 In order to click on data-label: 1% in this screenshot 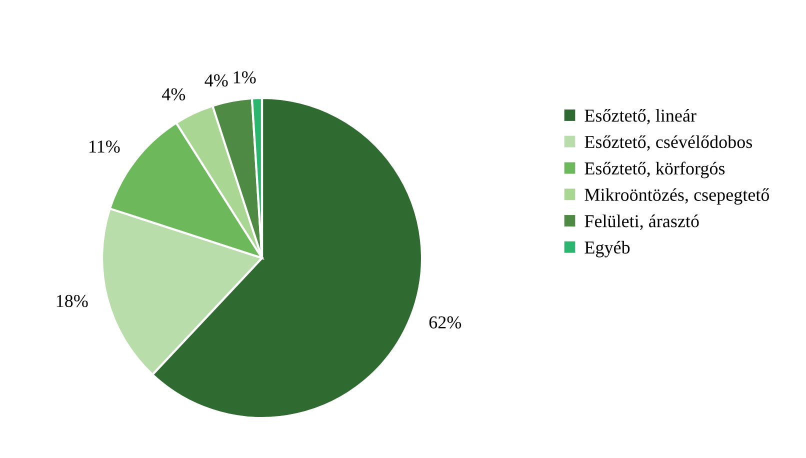, I will do `click(245, 77)`.